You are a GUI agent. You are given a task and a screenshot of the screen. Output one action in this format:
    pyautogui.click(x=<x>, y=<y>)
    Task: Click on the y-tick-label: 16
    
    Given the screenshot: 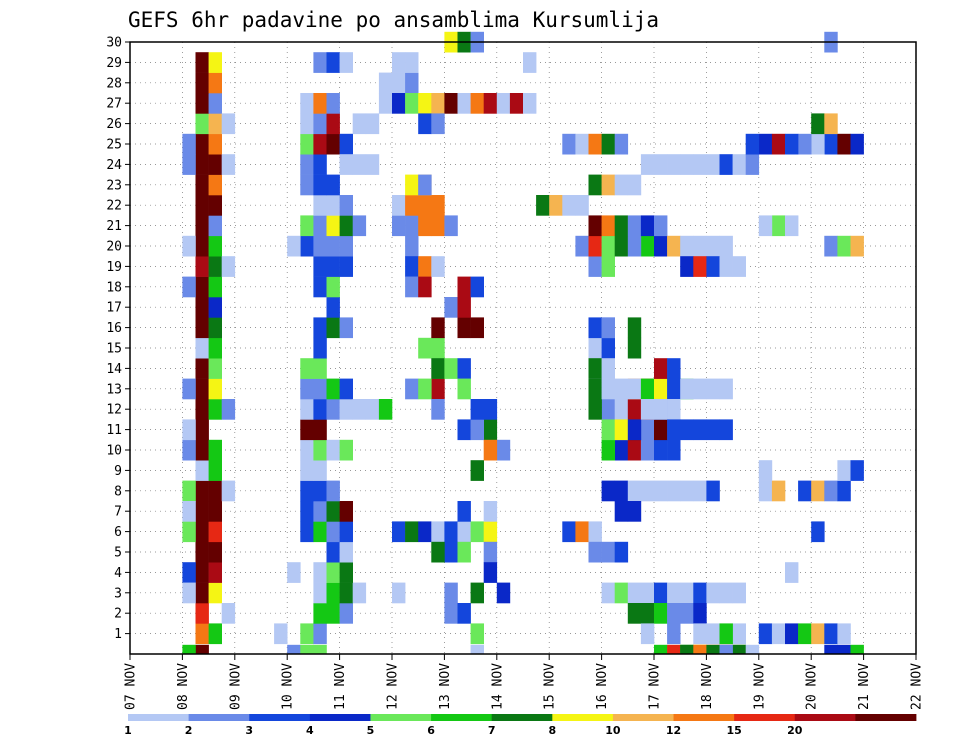 What is the action you would take?
    pyautogui.click(x=114, y=328)
    